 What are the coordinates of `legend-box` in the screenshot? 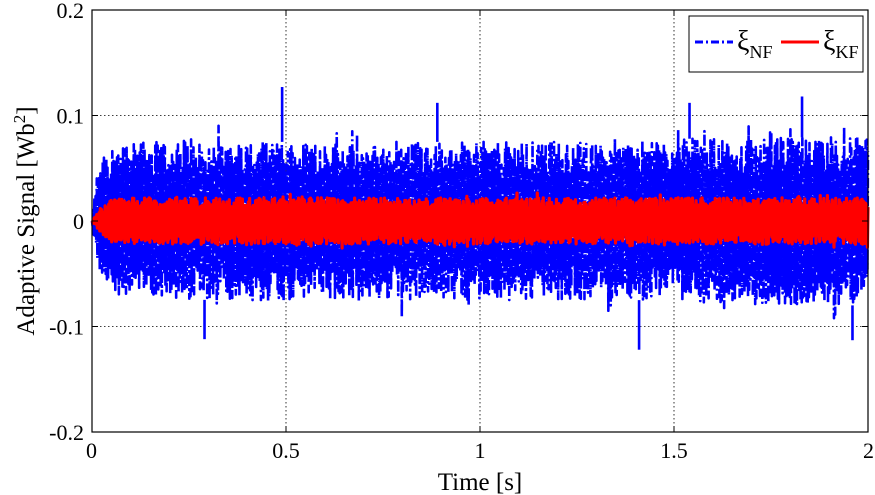 It's located at (776, 44).